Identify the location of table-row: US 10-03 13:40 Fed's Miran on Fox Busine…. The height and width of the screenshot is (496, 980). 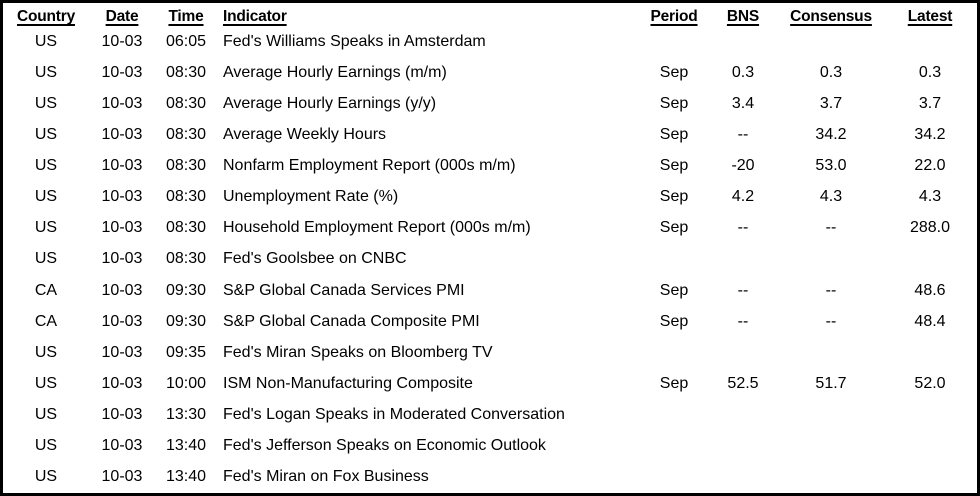
(490, 477).